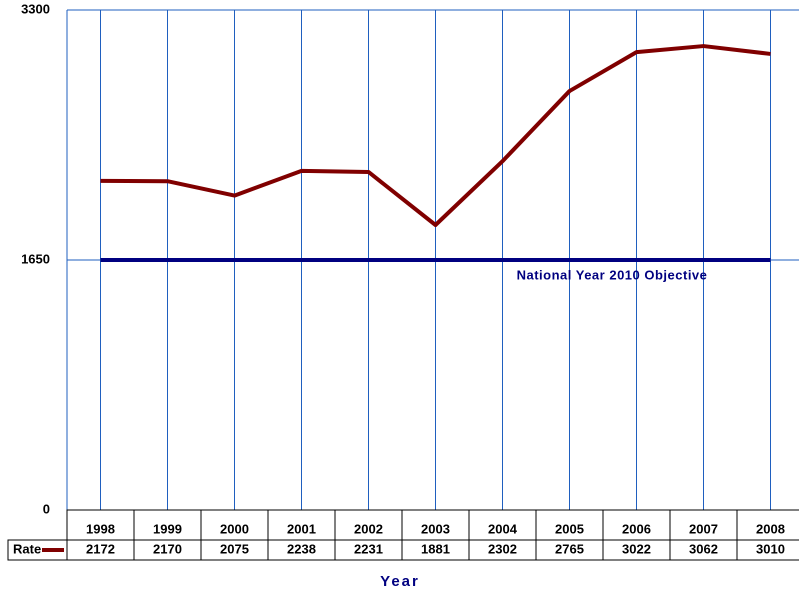 This screenshot has height=596, width=799. Describe the element at coordinates (636, 548) in the screenshot. I see `table-value: 3022` at that location.